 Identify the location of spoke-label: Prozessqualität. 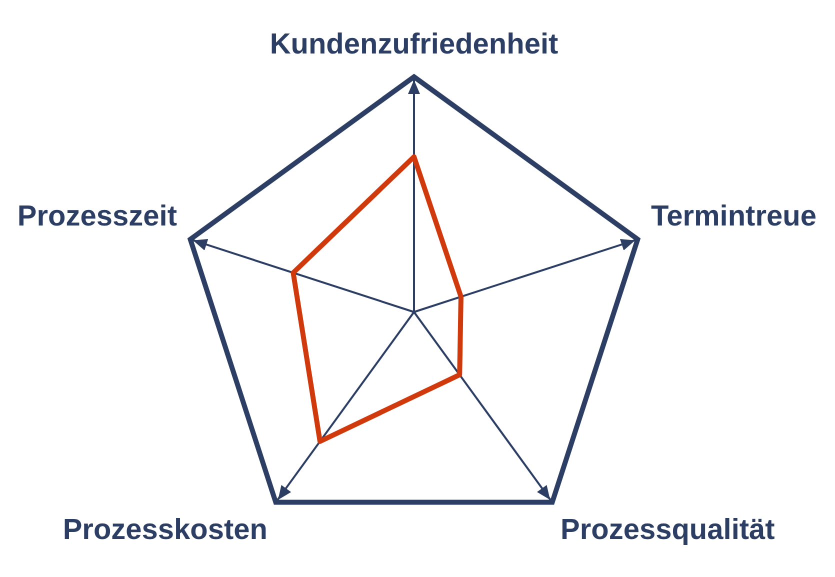
(668, 530).